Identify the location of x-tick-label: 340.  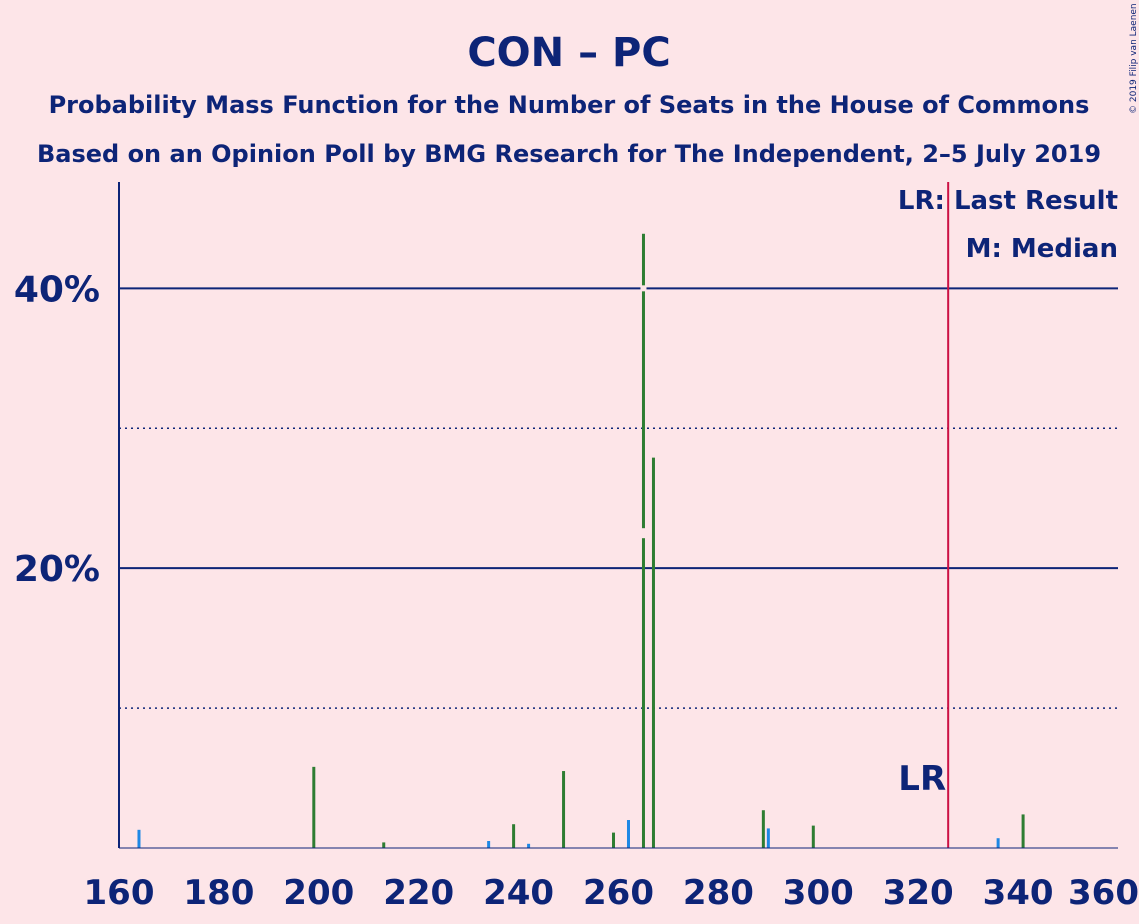
(1018, 893).